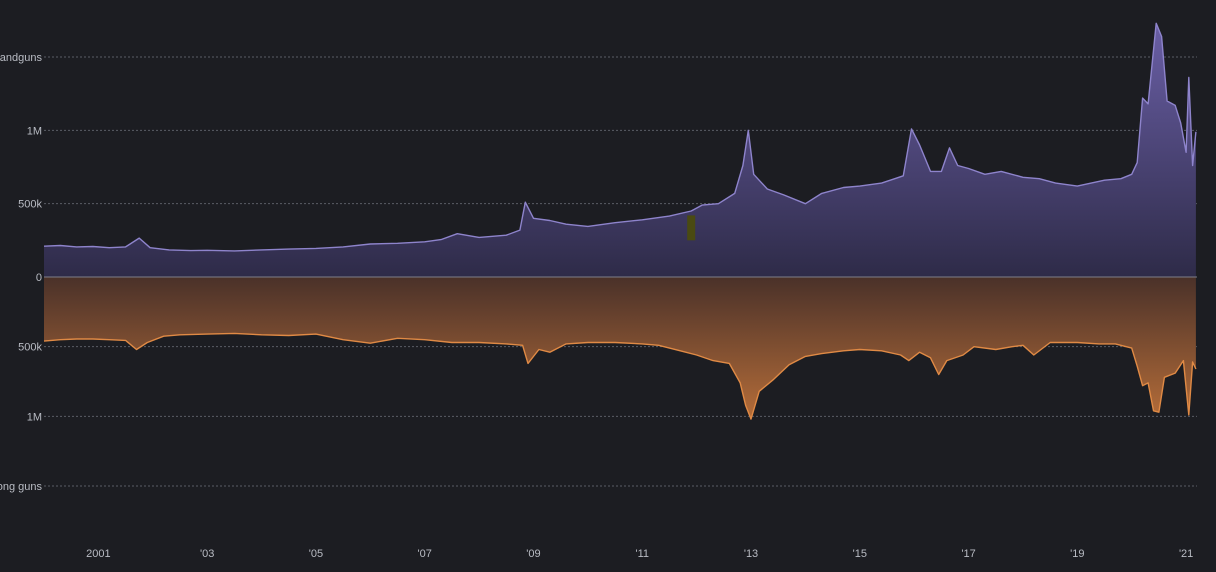  I want to click on x-tick-label: '05, so click(316, 554).